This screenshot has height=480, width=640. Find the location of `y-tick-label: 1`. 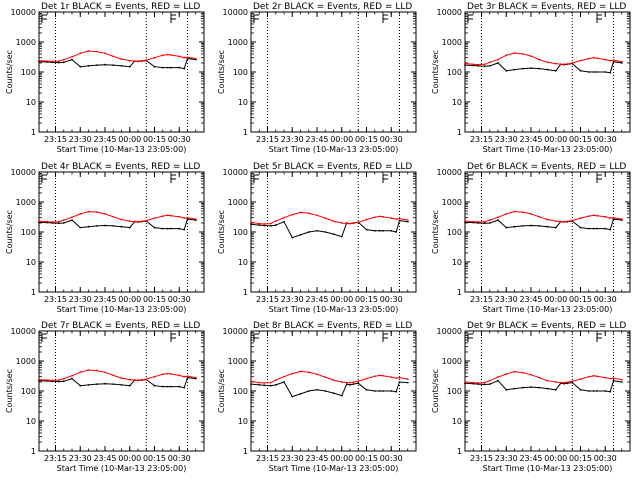

y-tick-label: 1 is located at coordinates (33, 292).